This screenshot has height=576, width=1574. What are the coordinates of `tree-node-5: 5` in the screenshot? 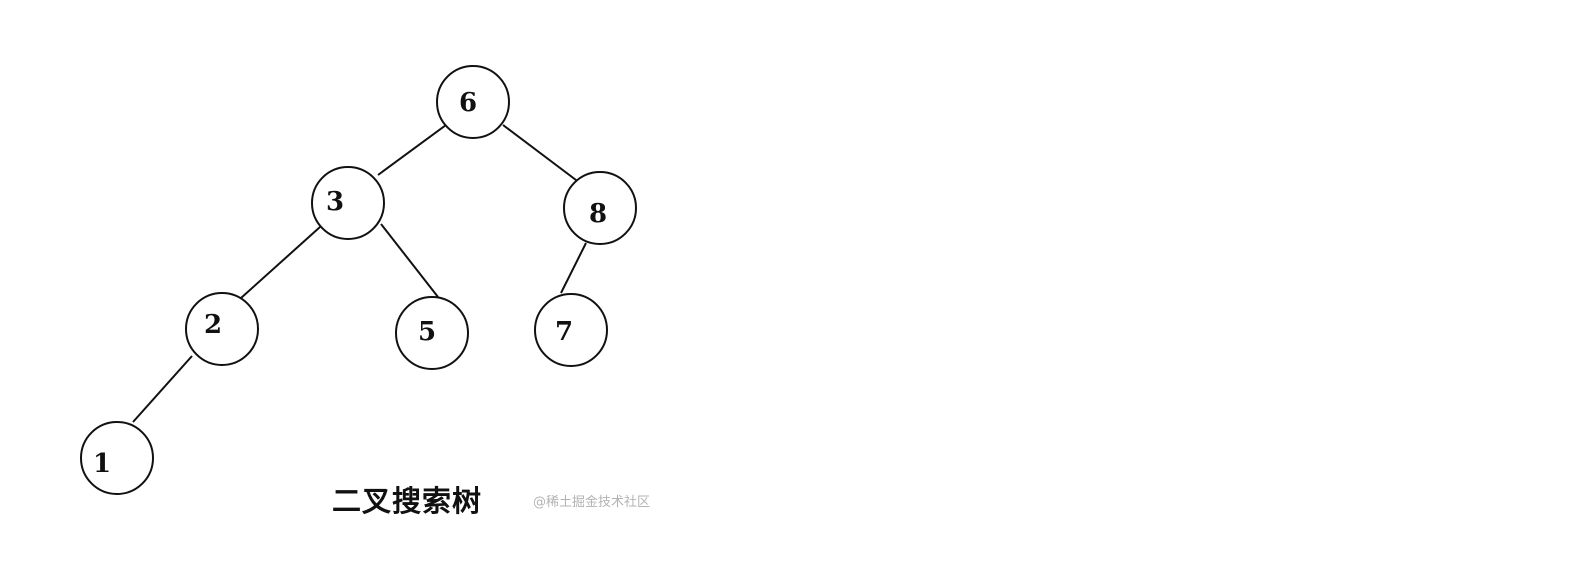 It's located at (432, 333).